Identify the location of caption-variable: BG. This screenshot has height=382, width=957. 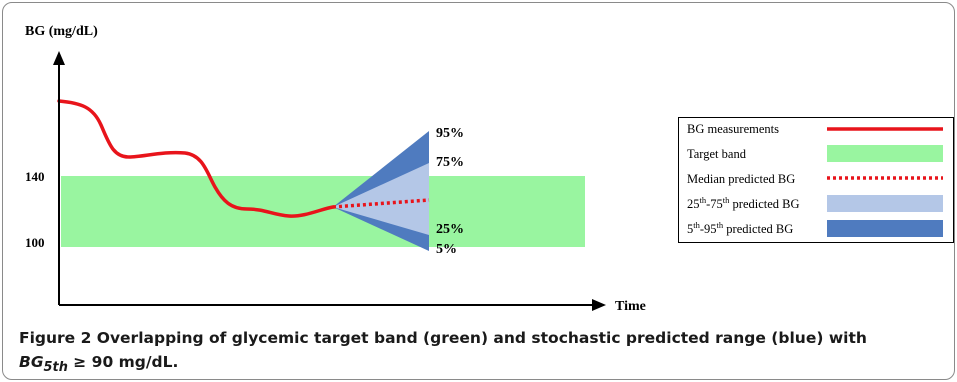
(31, 362).